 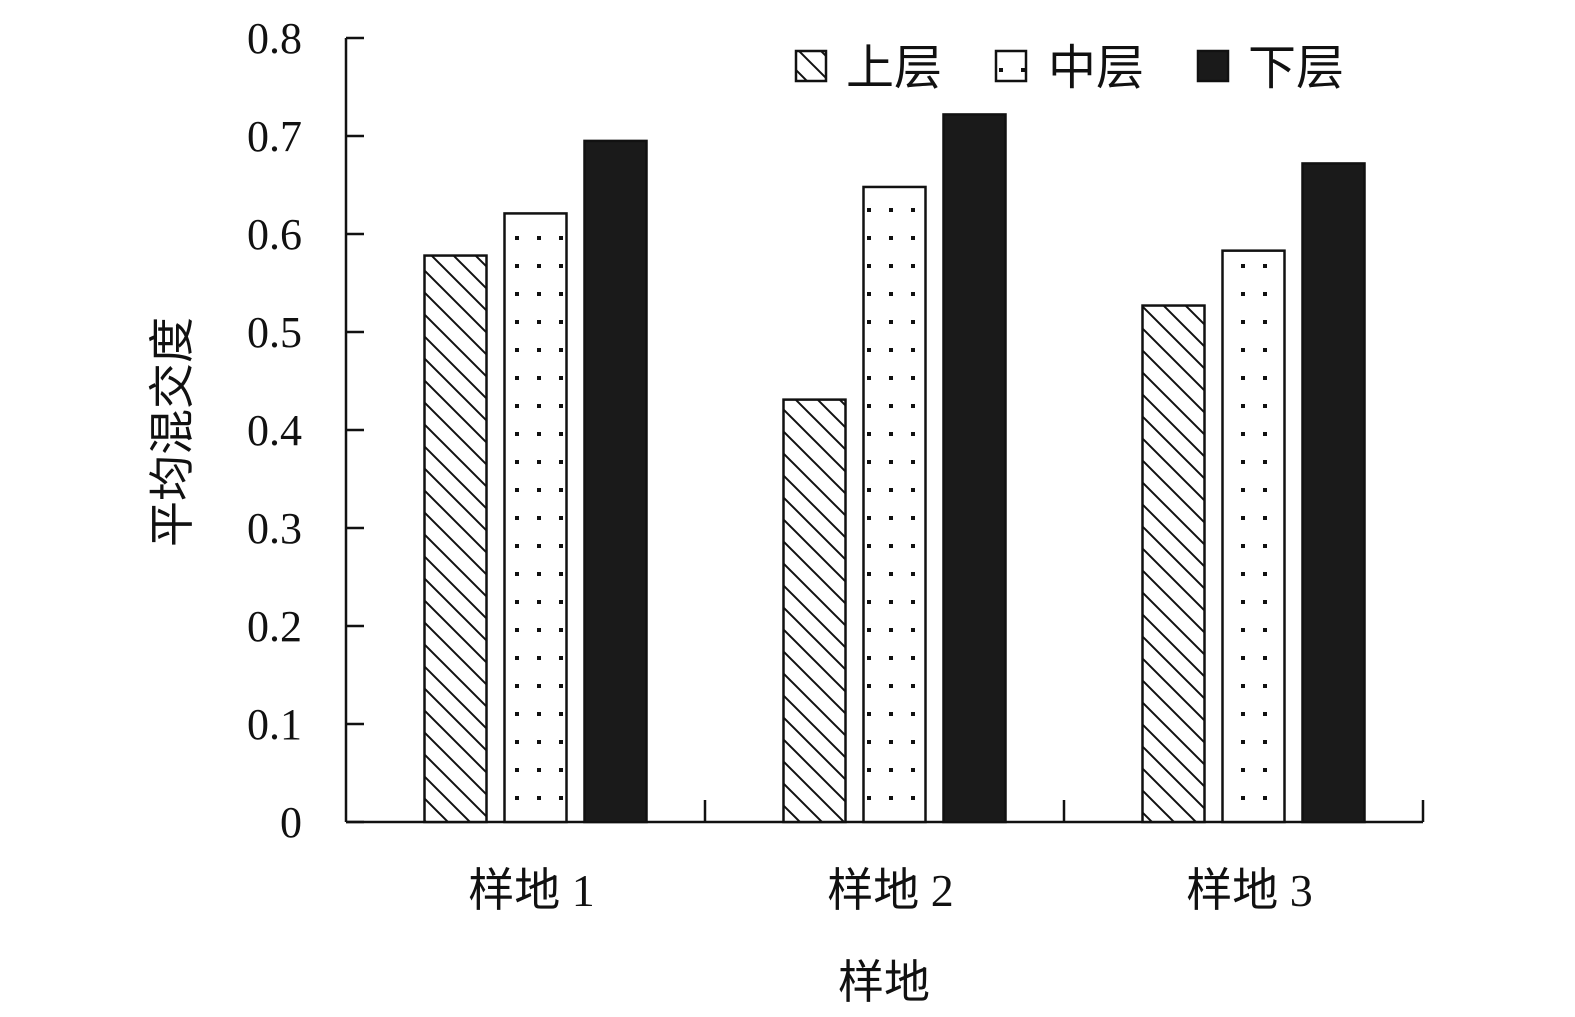 What do you see at coordinates (274, 38) in the screenshot?
I see `y-tick-label: 0.8` at bounding box center [274, 38].